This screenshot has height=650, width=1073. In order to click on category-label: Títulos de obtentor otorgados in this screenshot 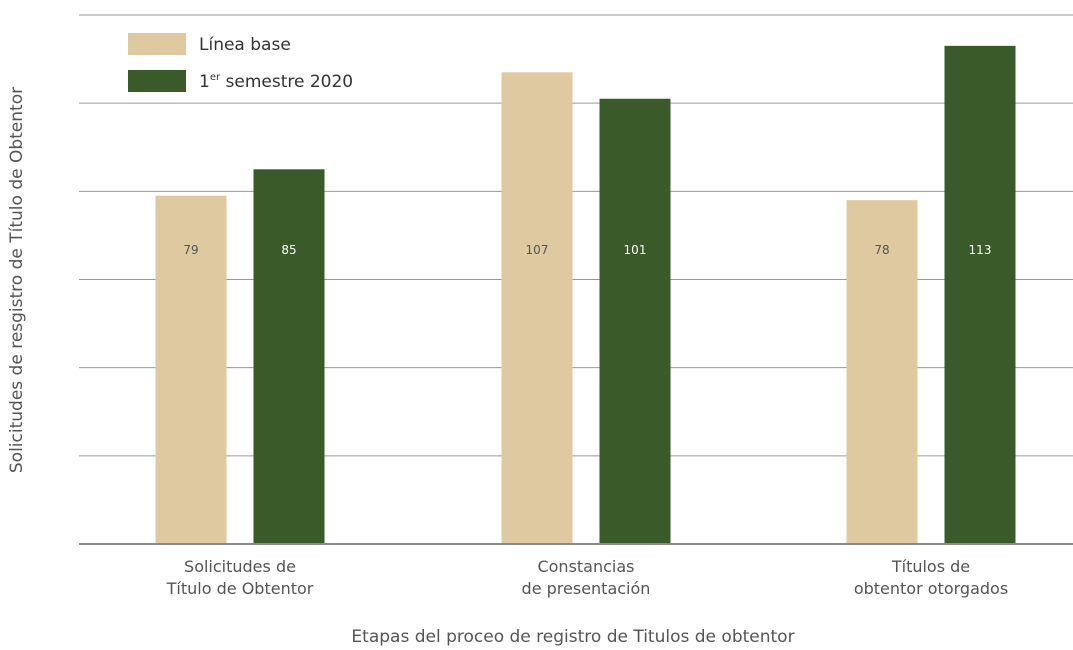, I will do `click(931, 577)`.